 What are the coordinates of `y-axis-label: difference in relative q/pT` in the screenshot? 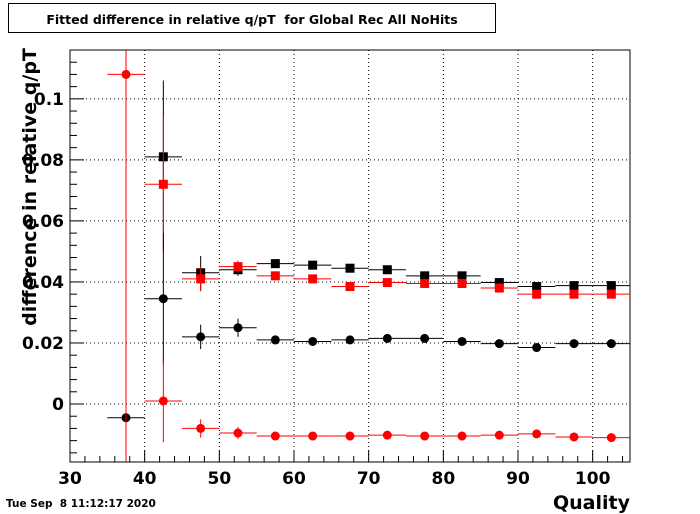 It's located at (30, 187).